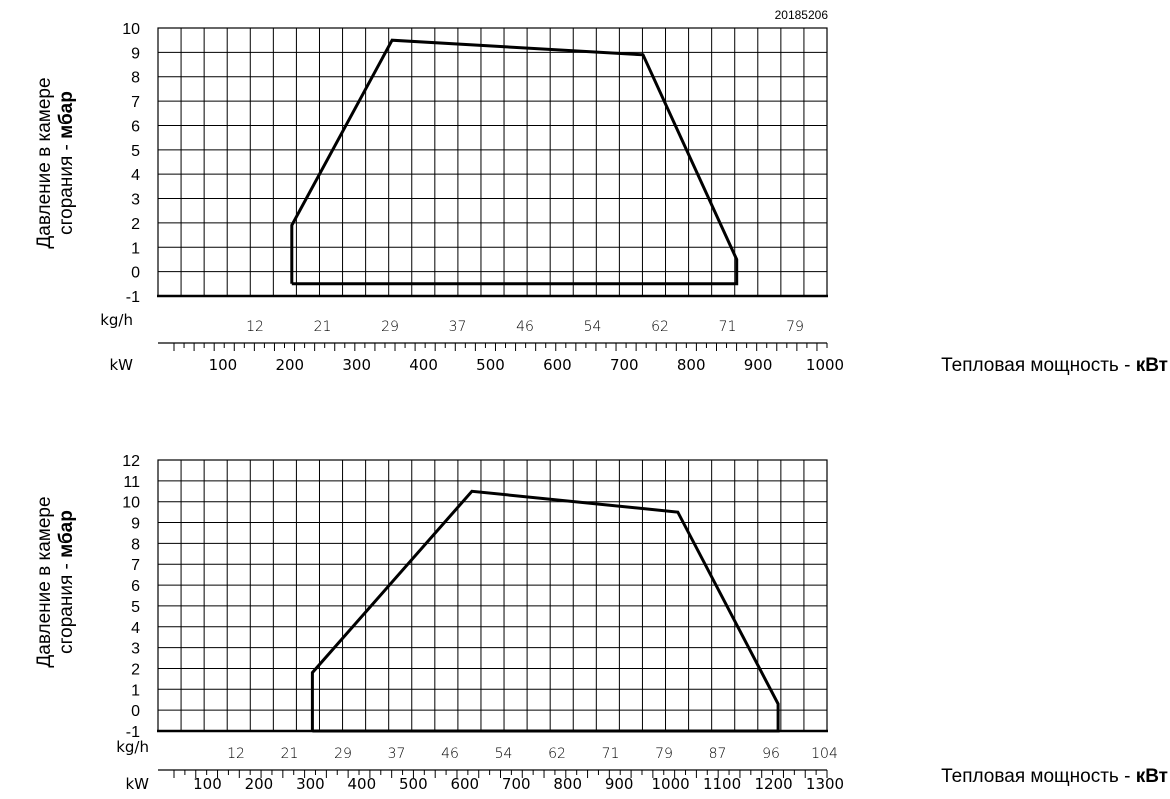 This screenshot has width=1170, height=799. Describe the element at coordinates (131, 461) in the screenshot. I see `y-tick-label: 12` at that location.